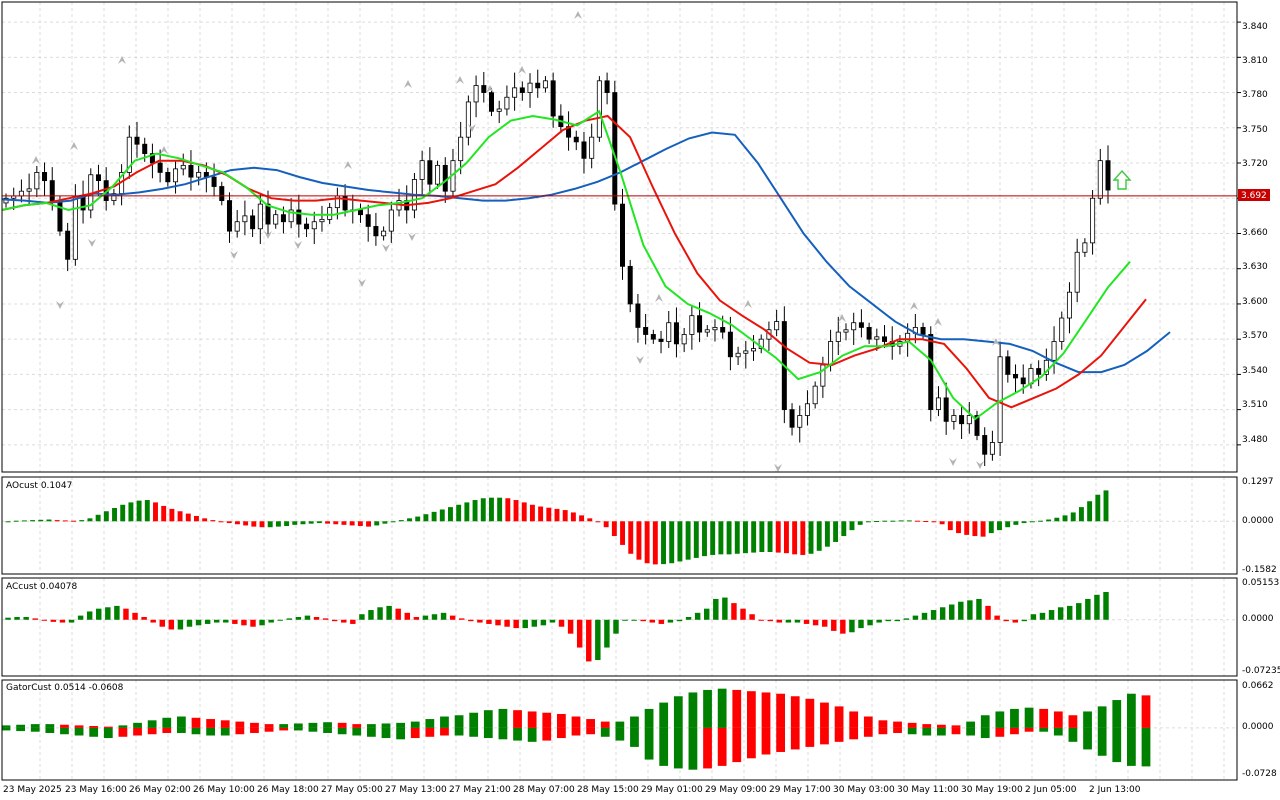  Describe the element at coordinates (619, 627) in the screenshot. I see `ac-panel-frame` at that location.